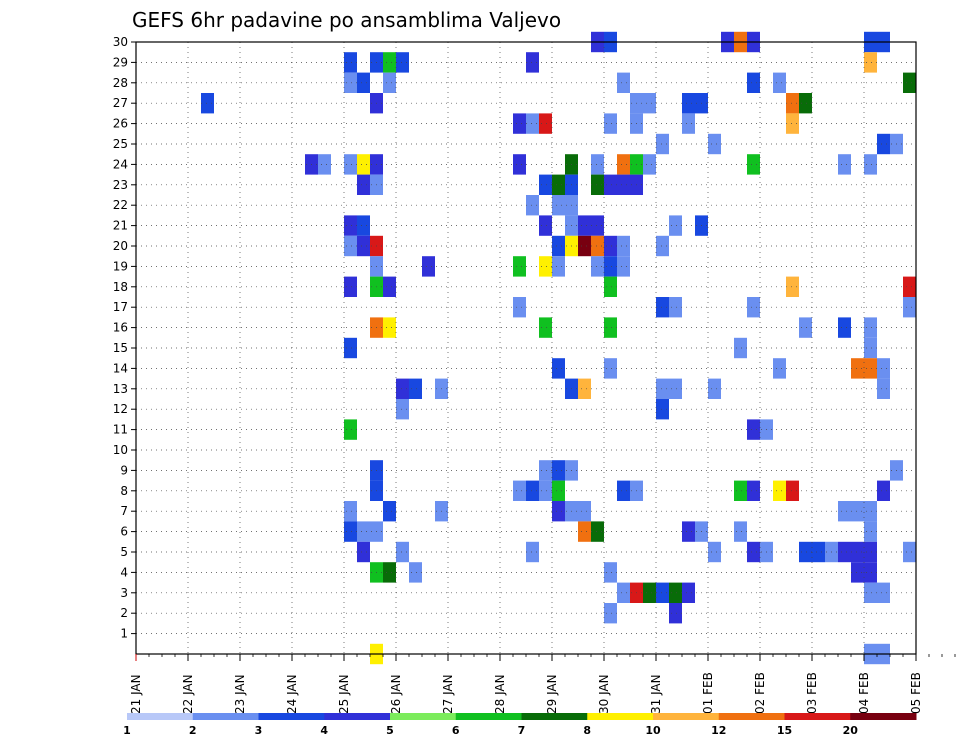 Image resolution: width=960 pixels, height=742 pixels. I want to click on x-tick-label: 25 JAN, so click(344, 694).